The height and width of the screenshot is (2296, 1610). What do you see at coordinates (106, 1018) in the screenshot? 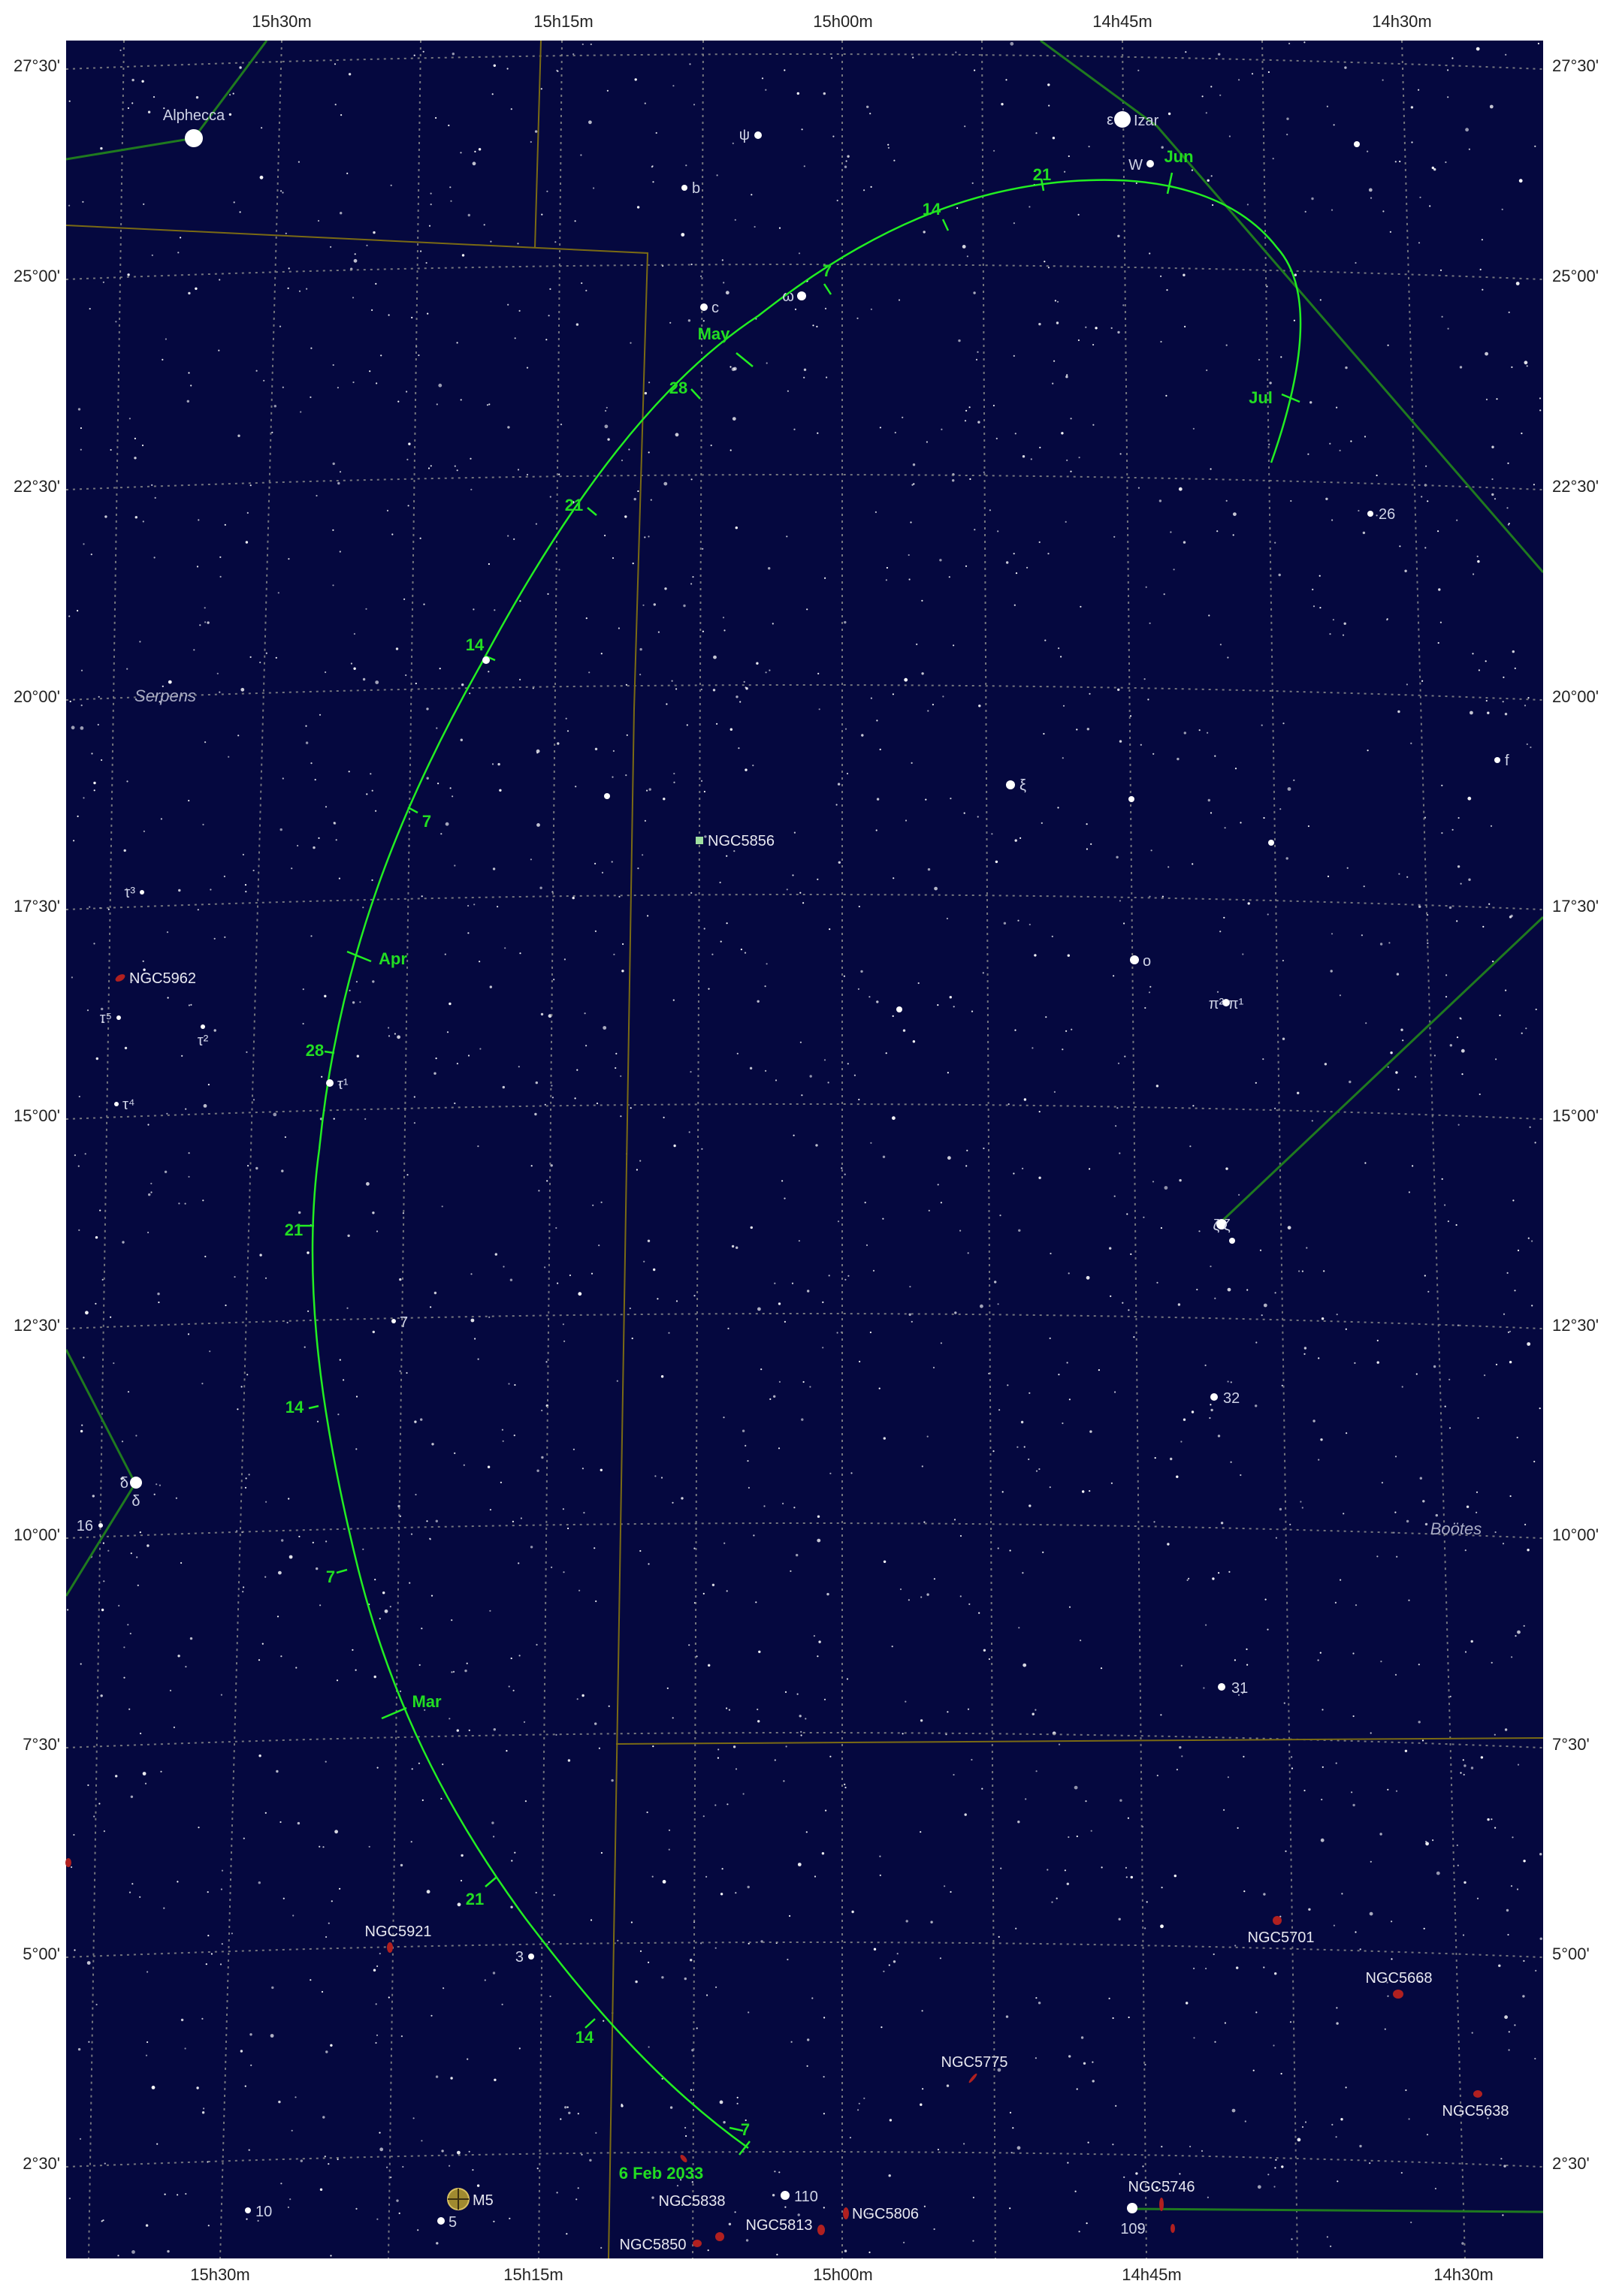
I see `star-label-tau5: τ⁵` at bounding box center [106, 1018].